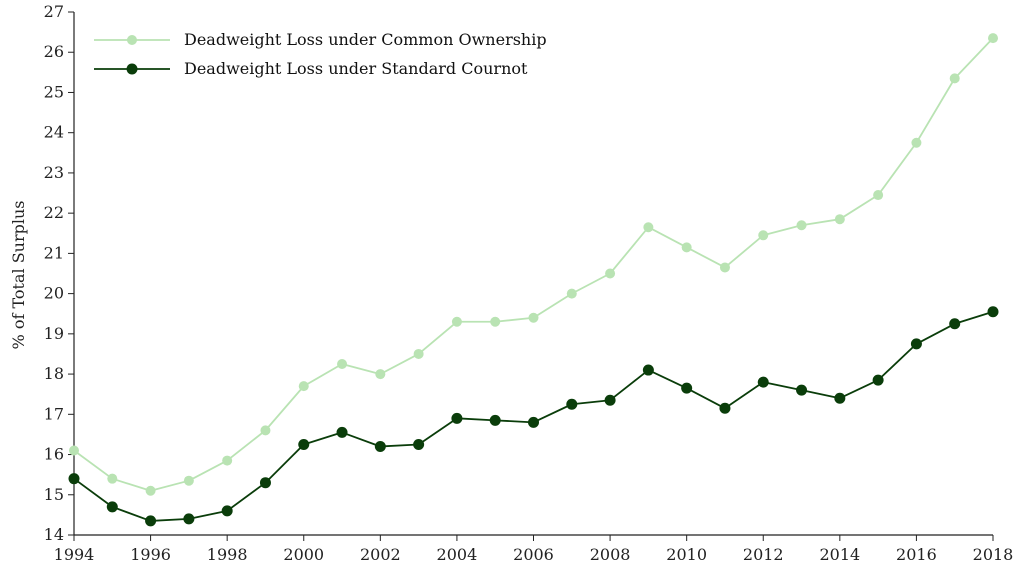 The height and width of the screenshot is (573, 1019). What do you see at coordinates (763, 554) in the screenshot?
I see `x-tick-label: 2012` at bounding box center [763, 554].